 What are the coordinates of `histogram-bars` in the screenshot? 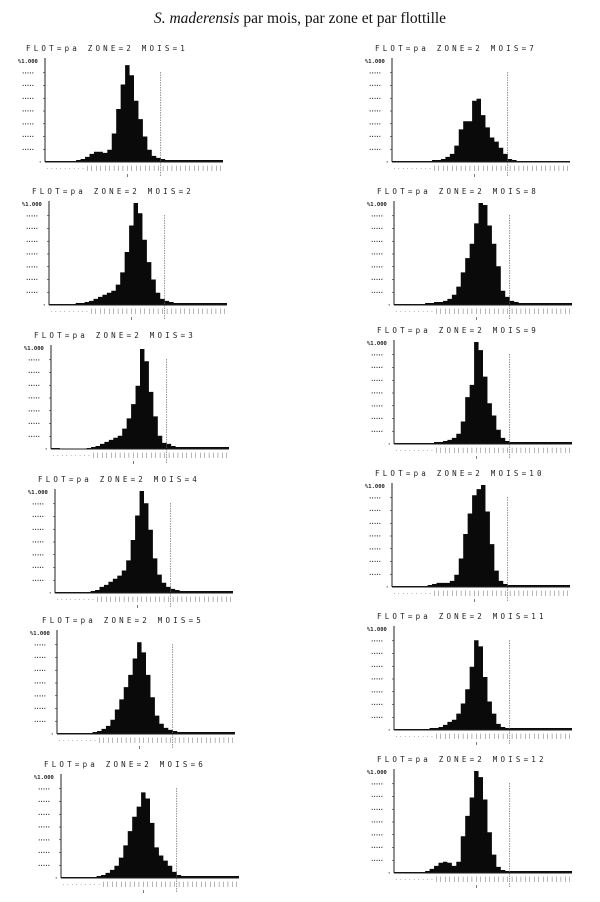 It's located at (481, 130).